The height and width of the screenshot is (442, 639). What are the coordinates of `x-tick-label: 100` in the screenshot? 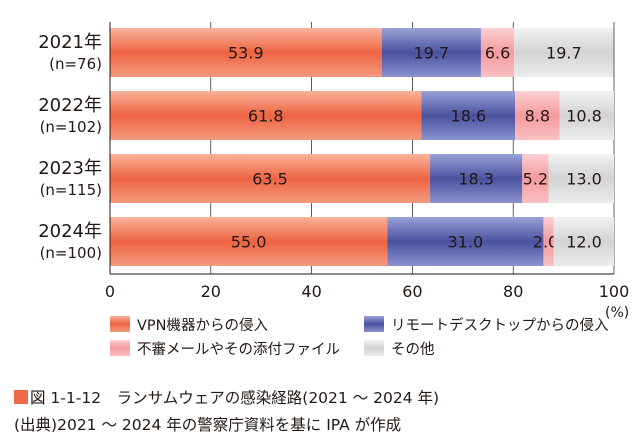 It's located at (614, 291).